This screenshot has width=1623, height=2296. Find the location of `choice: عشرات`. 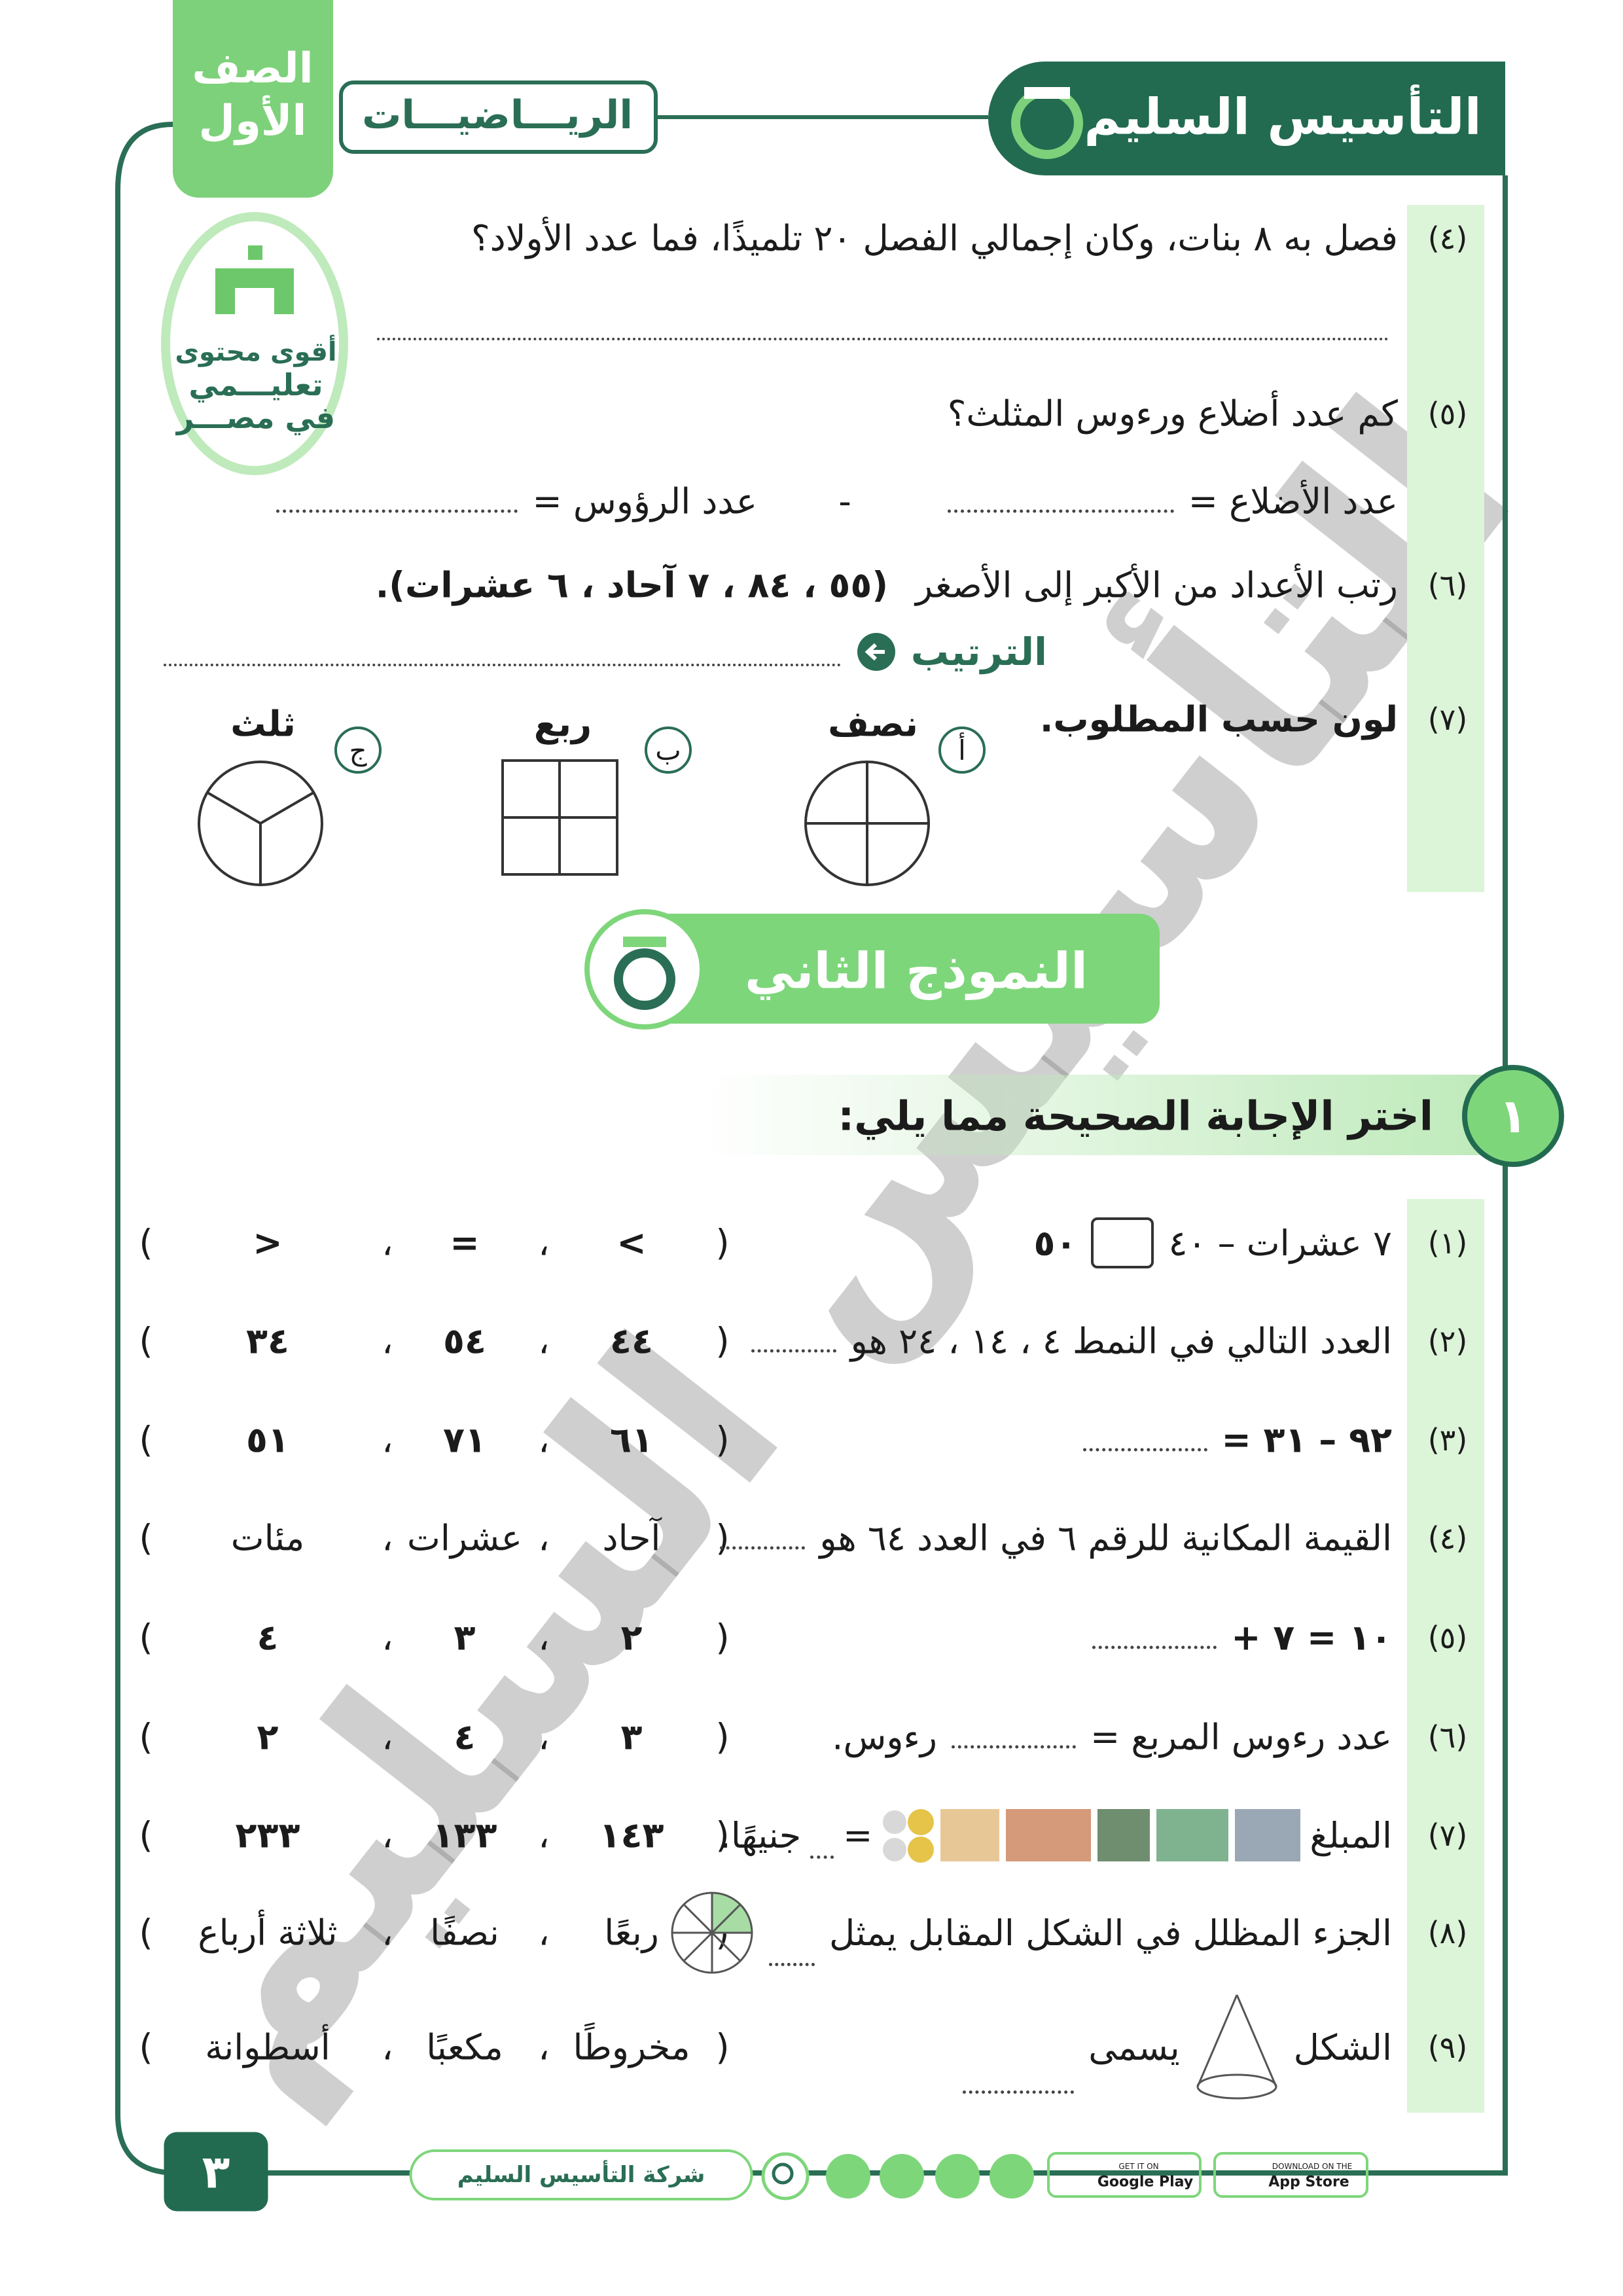

choice: عشرات is located at coordinates (464, 1538).